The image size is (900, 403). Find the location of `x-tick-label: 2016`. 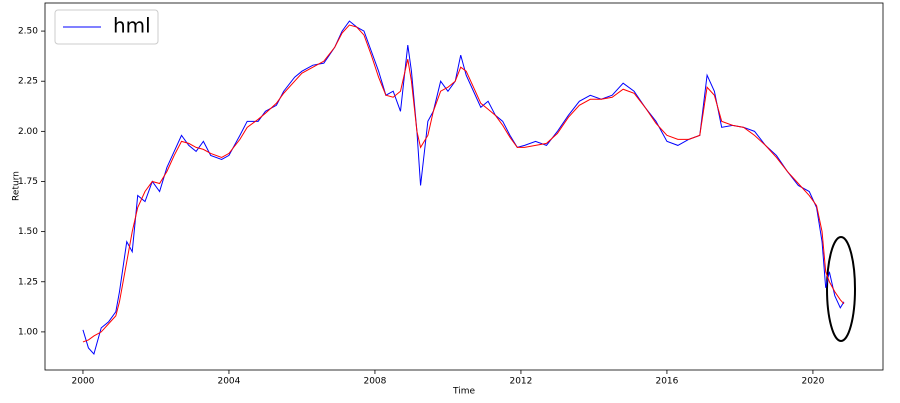

x-tick-label: 2016 is located at coordinates (666, 382).